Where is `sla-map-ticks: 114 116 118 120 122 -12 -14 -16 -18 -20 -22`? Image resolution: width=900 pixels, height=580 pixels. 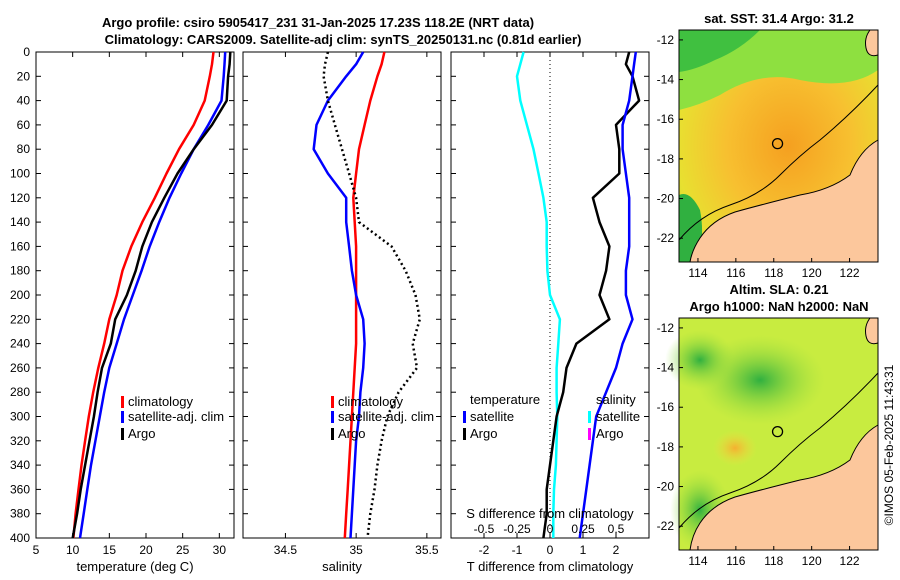
sla-map-ticks: 114 116 118 120 122 -12 -14 -16 -18 -20 -22 is located at coordinates (758, 444).